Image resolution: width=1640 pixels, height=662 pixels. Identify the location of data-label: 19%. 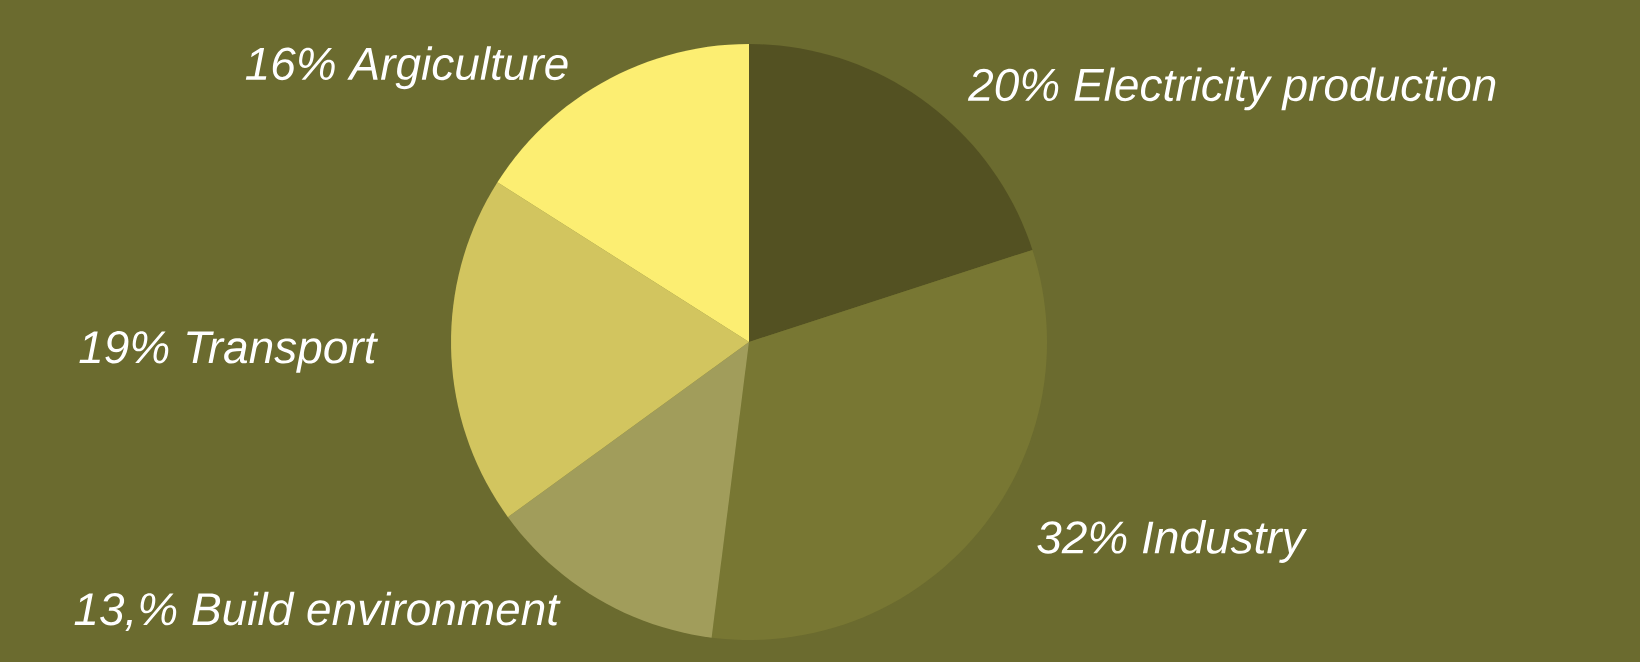
(124, 347).